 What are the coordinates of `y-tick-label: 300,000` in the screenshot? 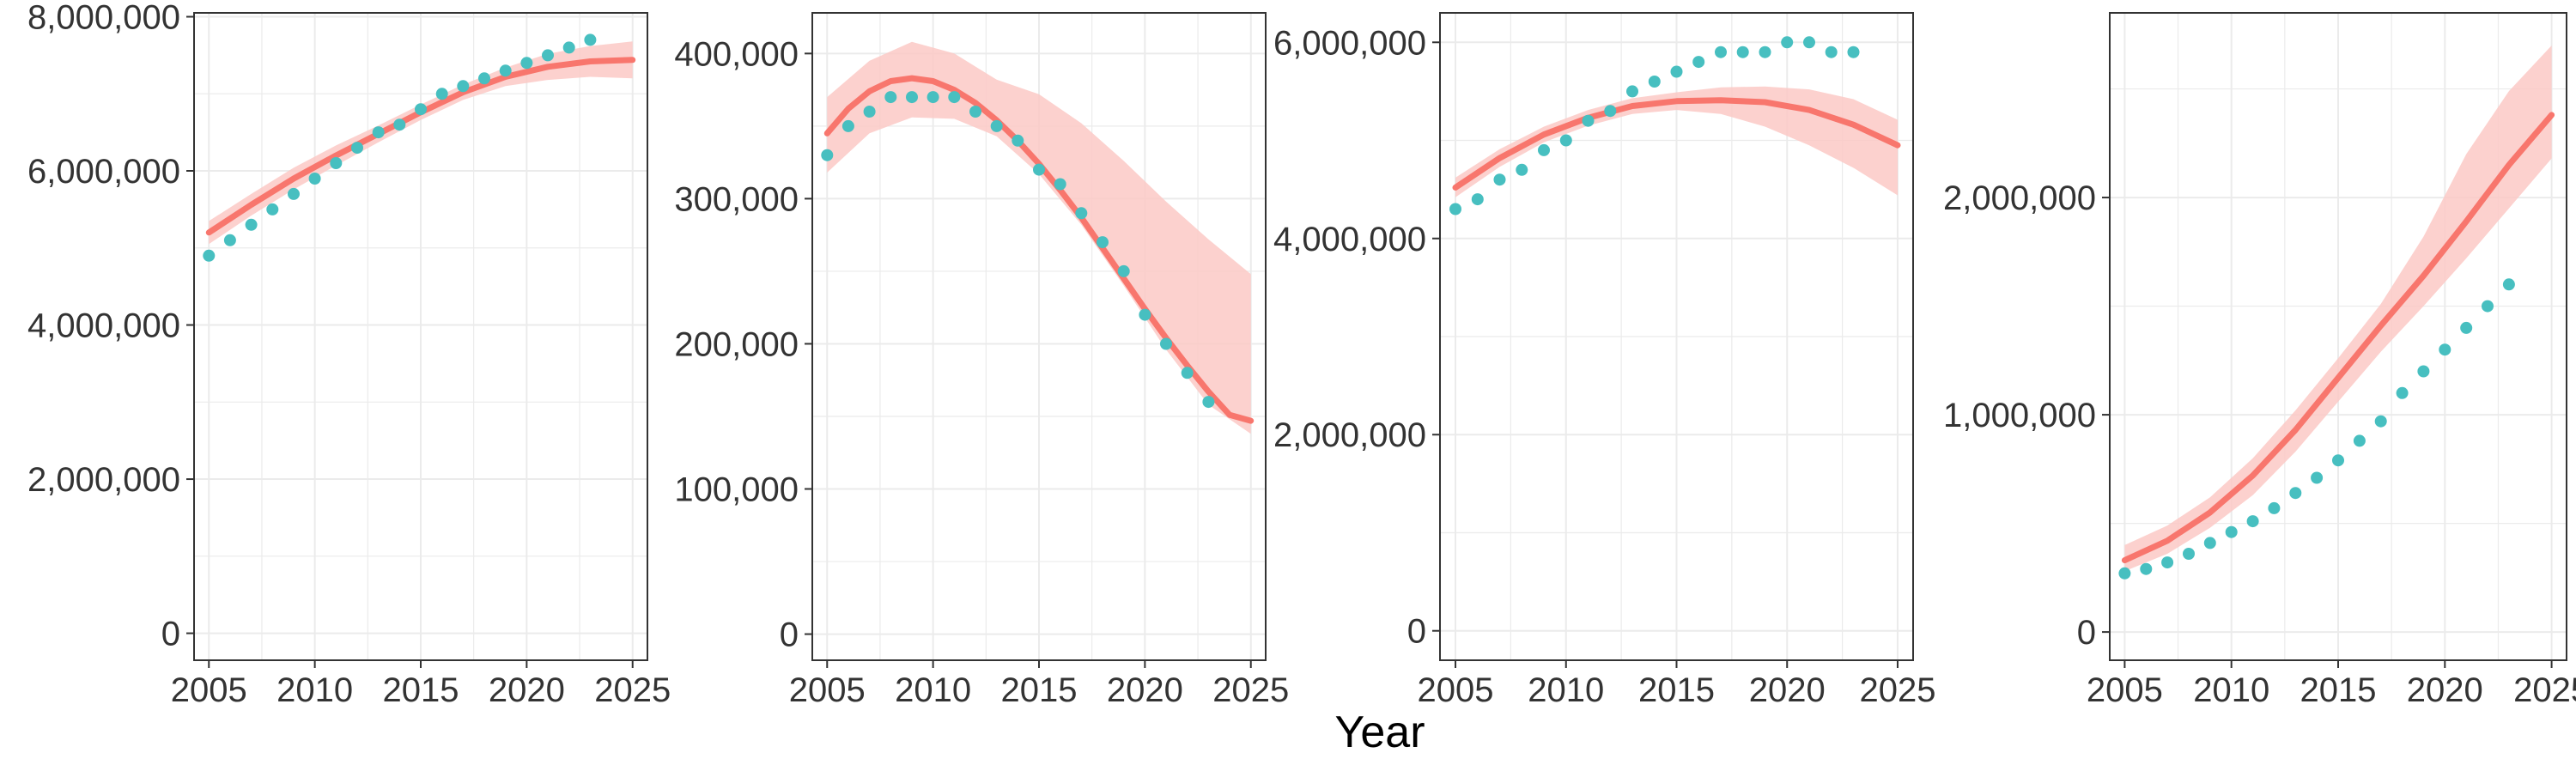 It's located at (737, 199).